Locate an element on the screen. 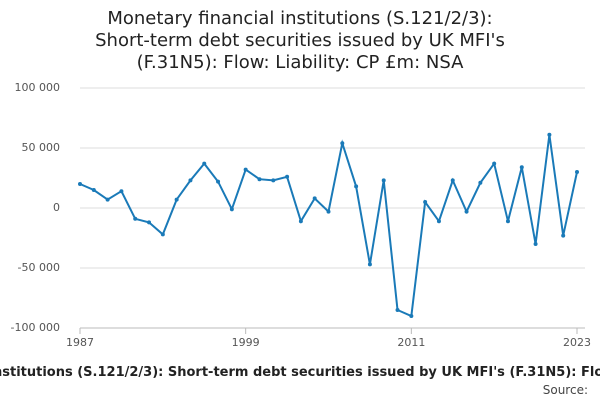  x-tick-label: 2023 is located at coordinates (577, 342).